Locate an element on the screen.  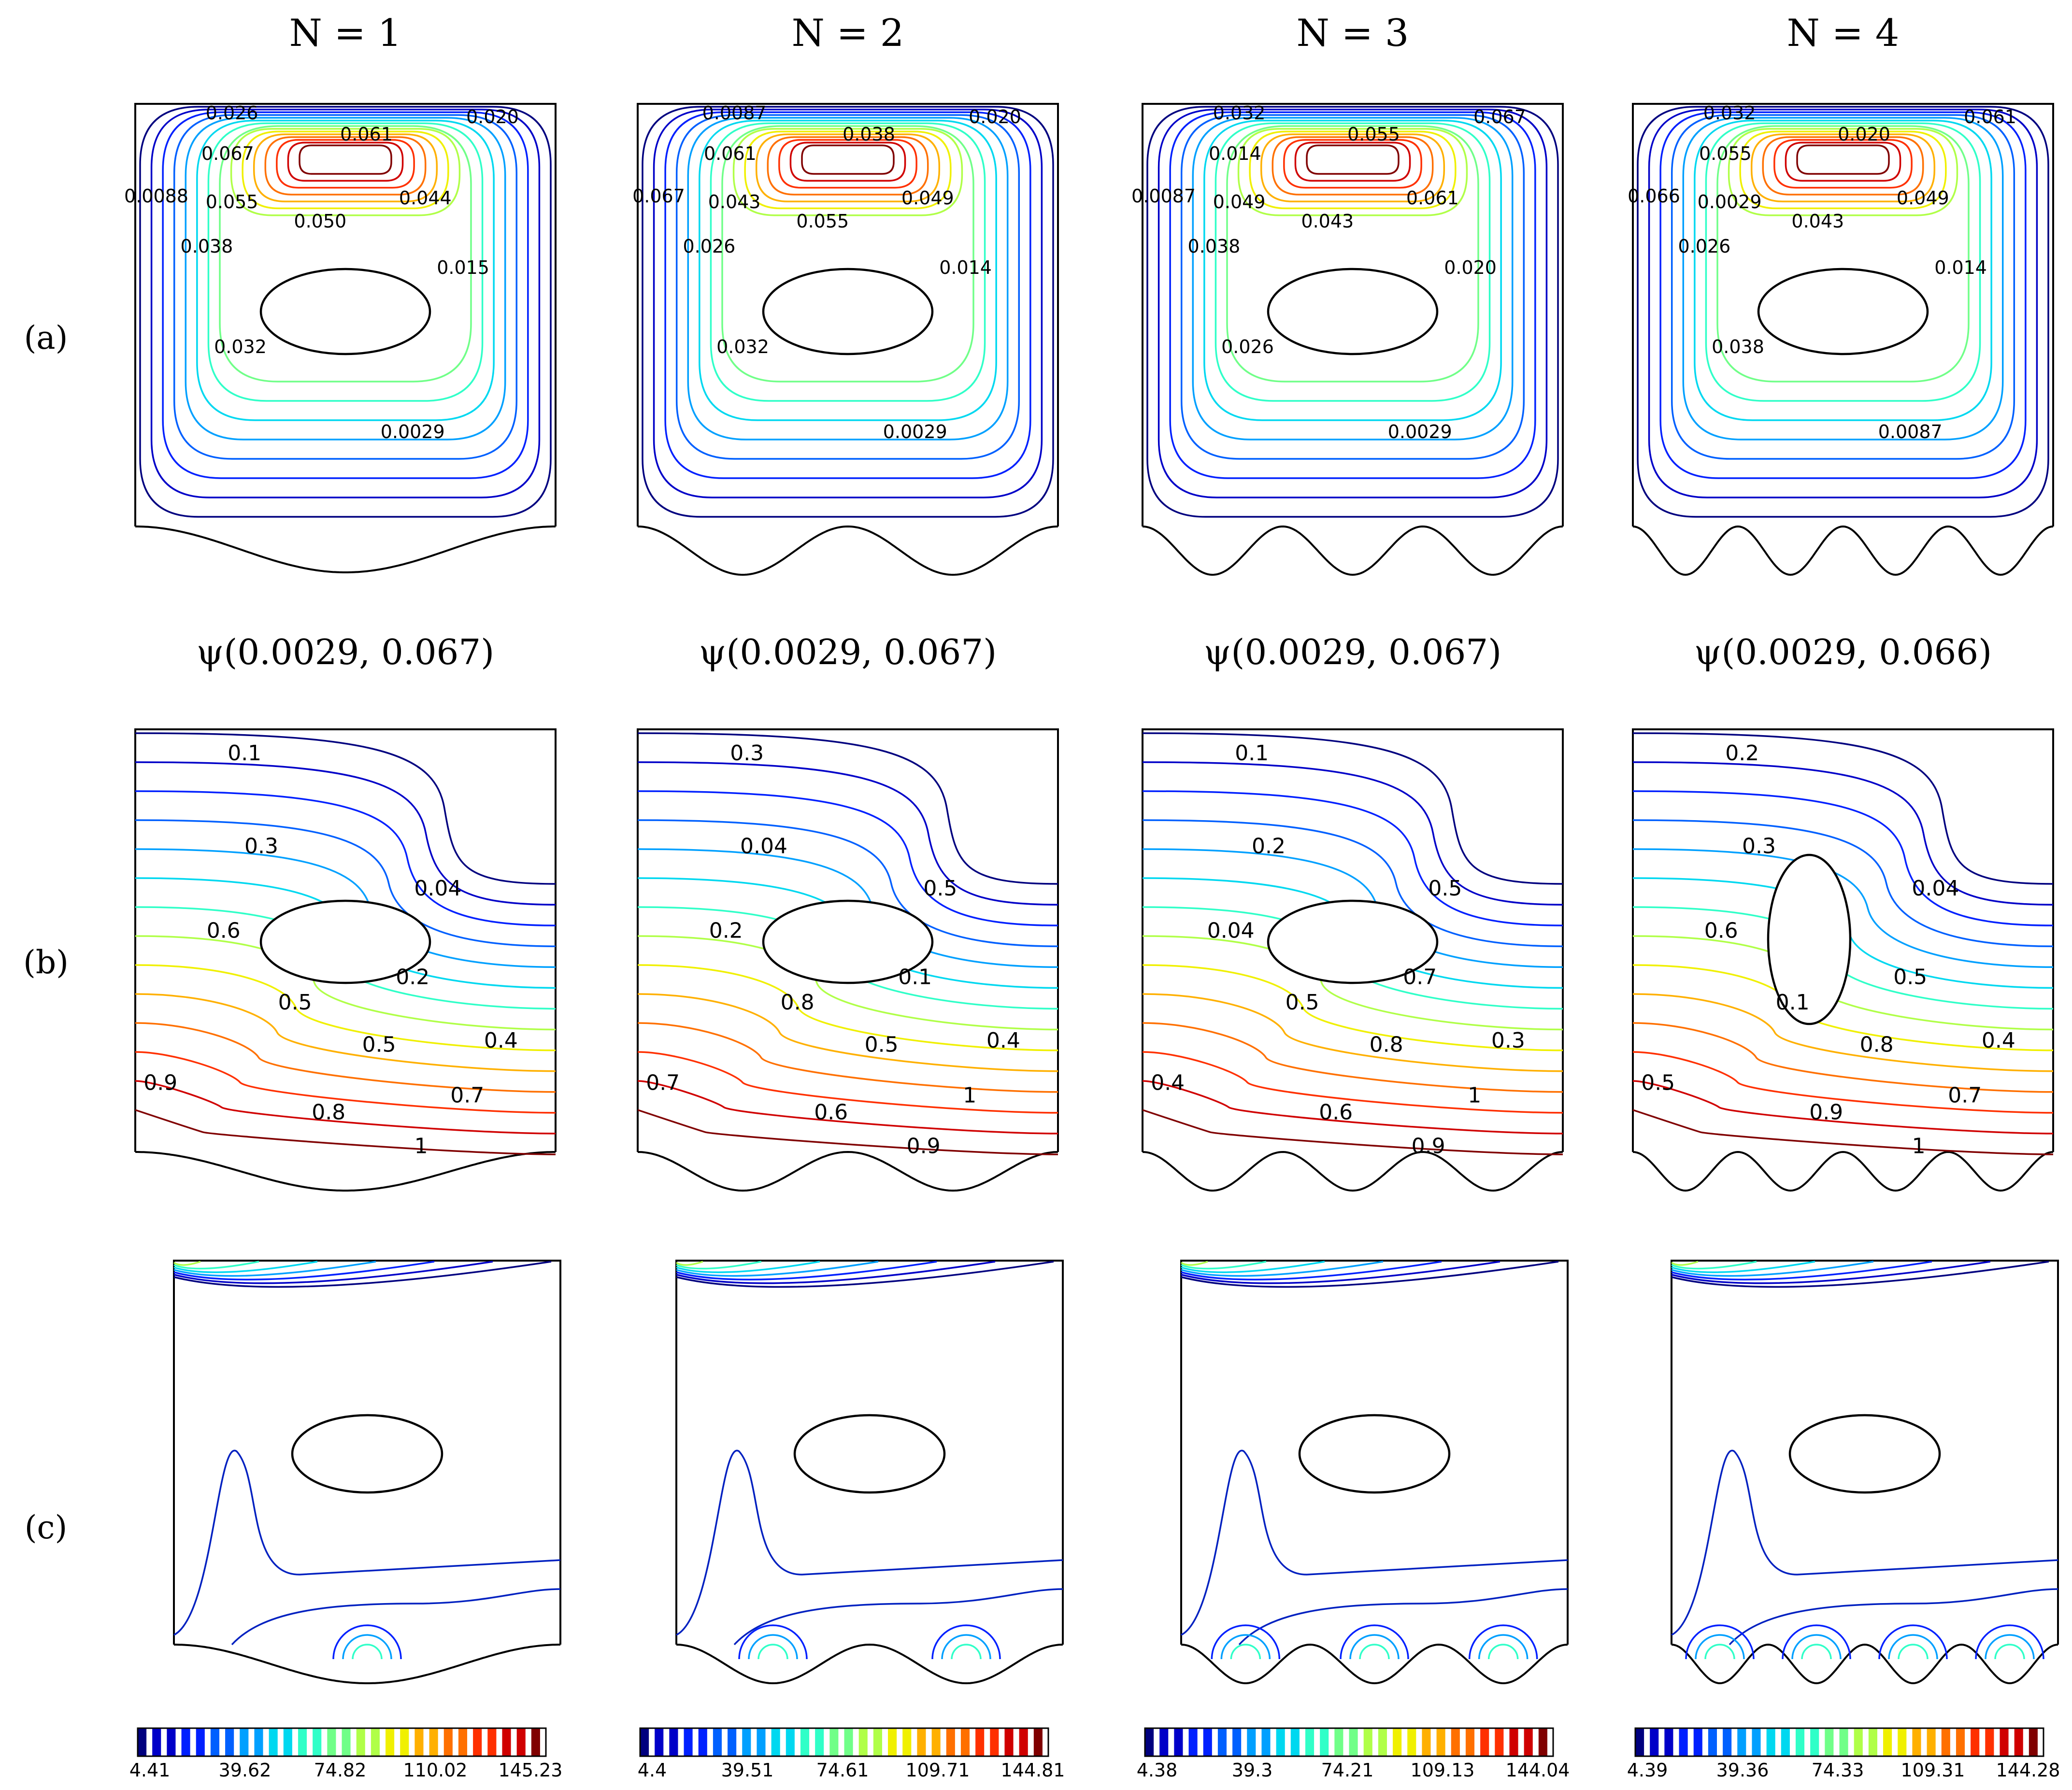
isotherm-label: 0.4 is located at coordinates (1998, 1041).